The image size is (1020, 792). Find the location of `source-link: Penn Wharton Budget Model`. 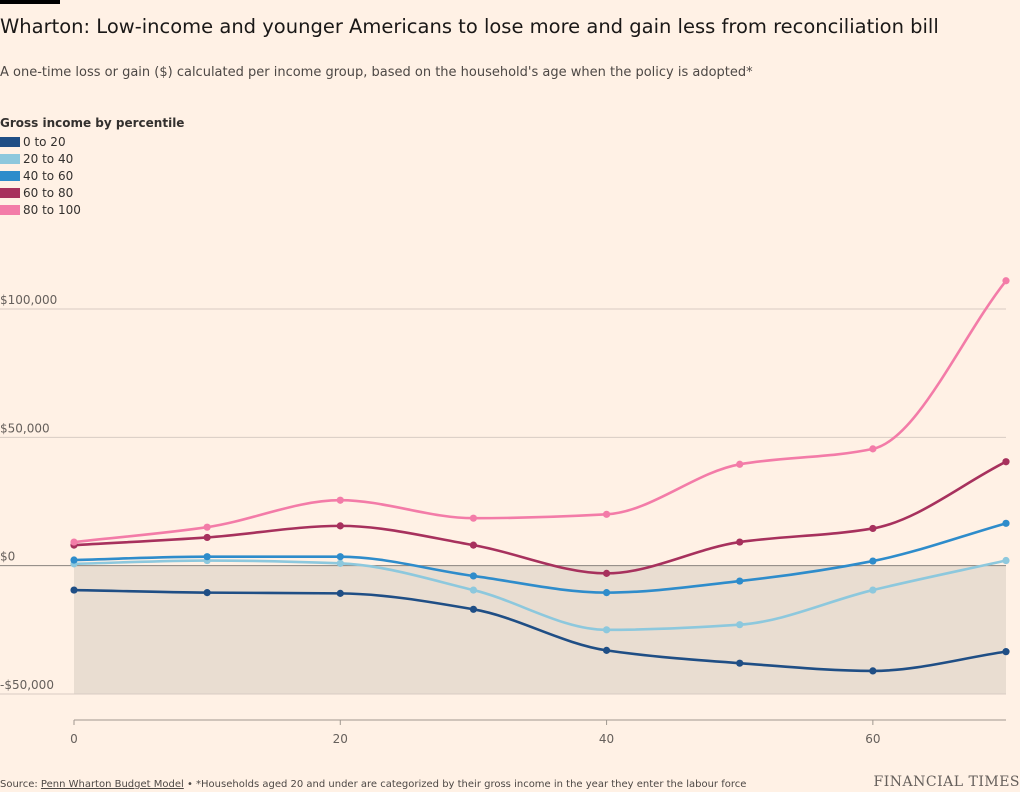

source-link: Penn Wharton Budget Model is located at coordinates (112, 784).